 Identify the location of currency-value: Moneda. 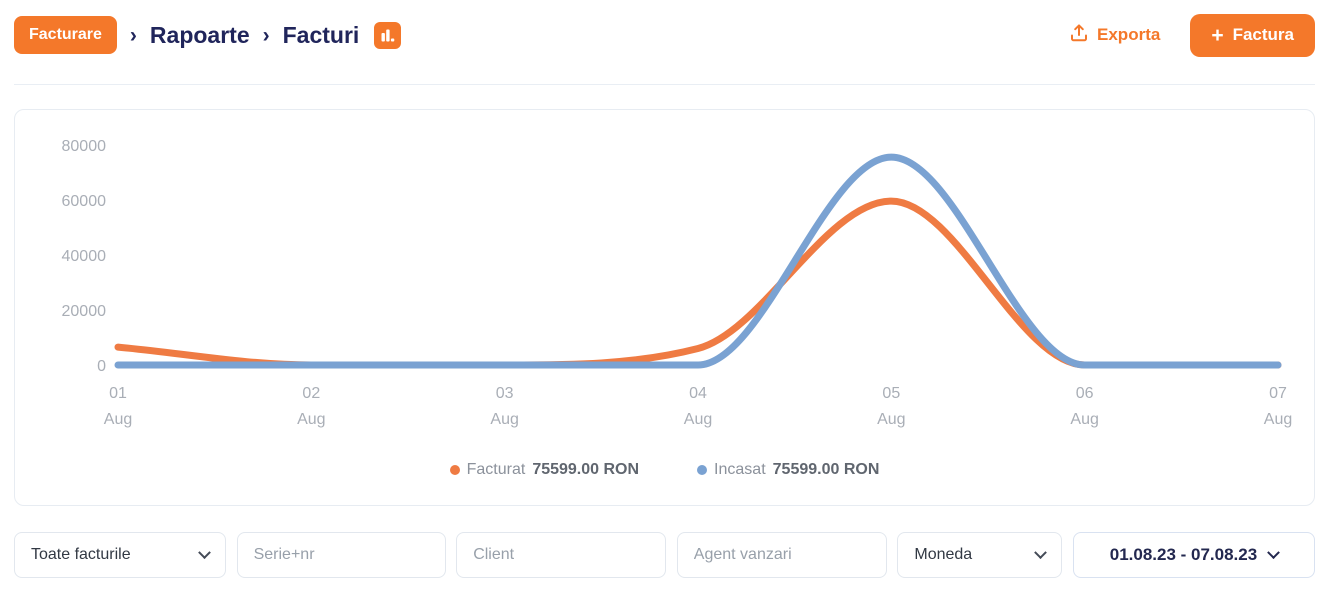
(943, 554).